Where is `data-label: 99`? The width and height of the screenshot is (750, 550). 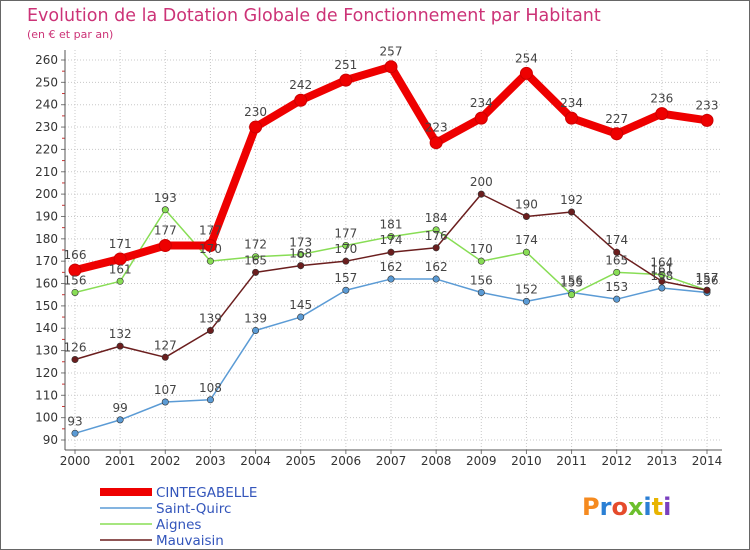
data-label: 99 is located at coordinates (120, 408).